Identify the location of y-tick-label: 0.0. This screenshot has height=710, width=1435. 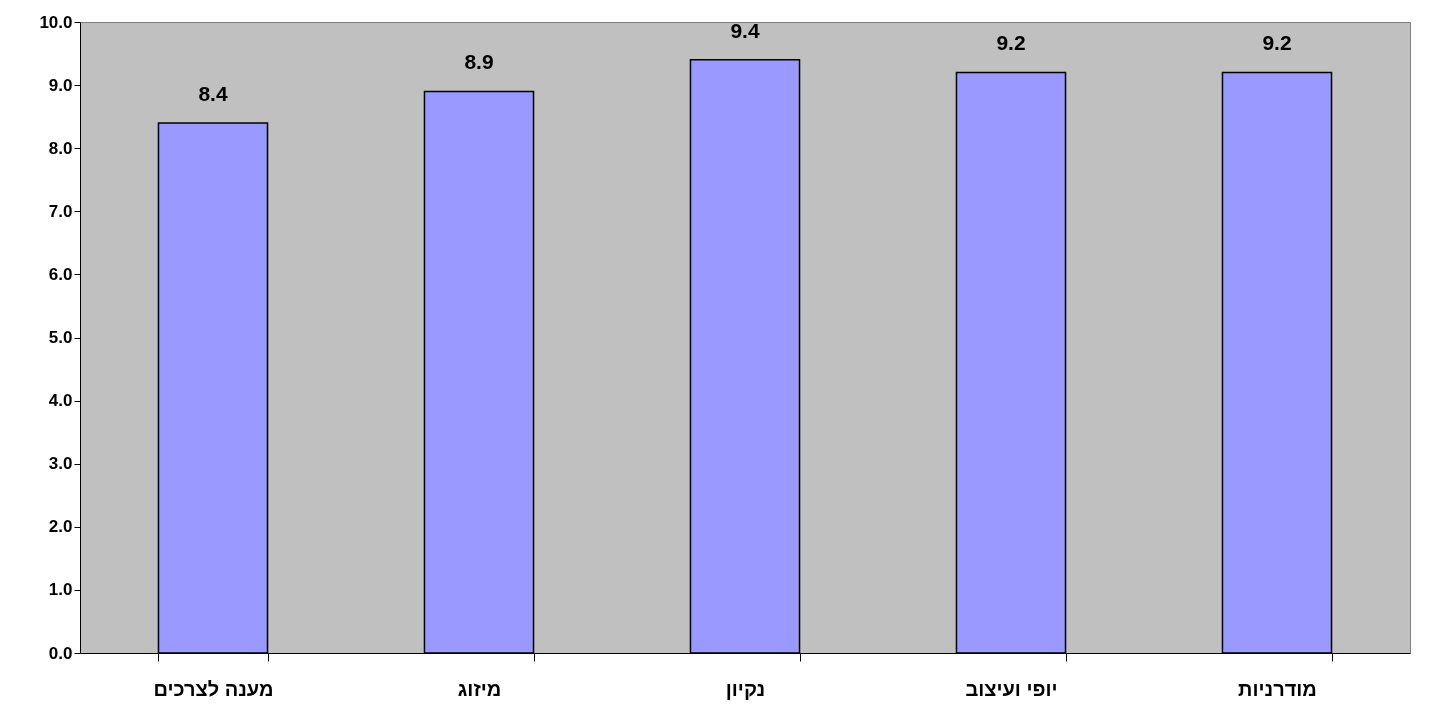
(60, 653).